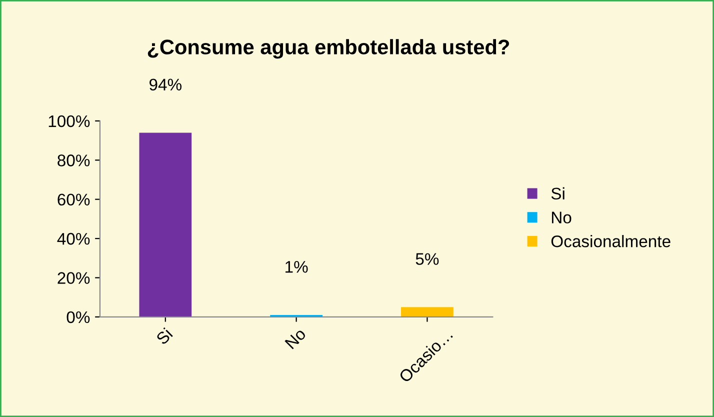 The height and width of the screenshot is (417, 714). Describe the element at coordinates (69, 121) in the screenshot. I see `y-tick-label: 100%` at that location.